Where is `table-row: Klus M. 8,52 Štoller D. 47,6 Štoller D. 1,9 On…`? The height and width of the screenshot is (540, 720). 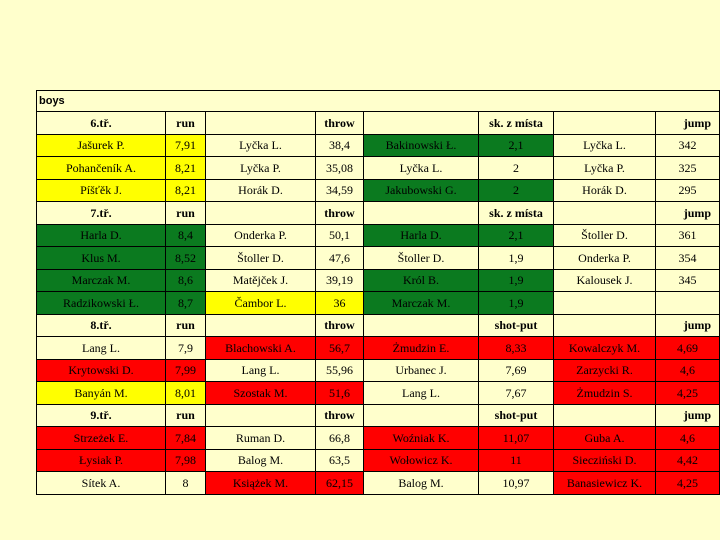 table-row: Klus M. 8,52 Štoller D. 47,6 Štoller D. 1,9 On… is located at coordinates (378, 258).